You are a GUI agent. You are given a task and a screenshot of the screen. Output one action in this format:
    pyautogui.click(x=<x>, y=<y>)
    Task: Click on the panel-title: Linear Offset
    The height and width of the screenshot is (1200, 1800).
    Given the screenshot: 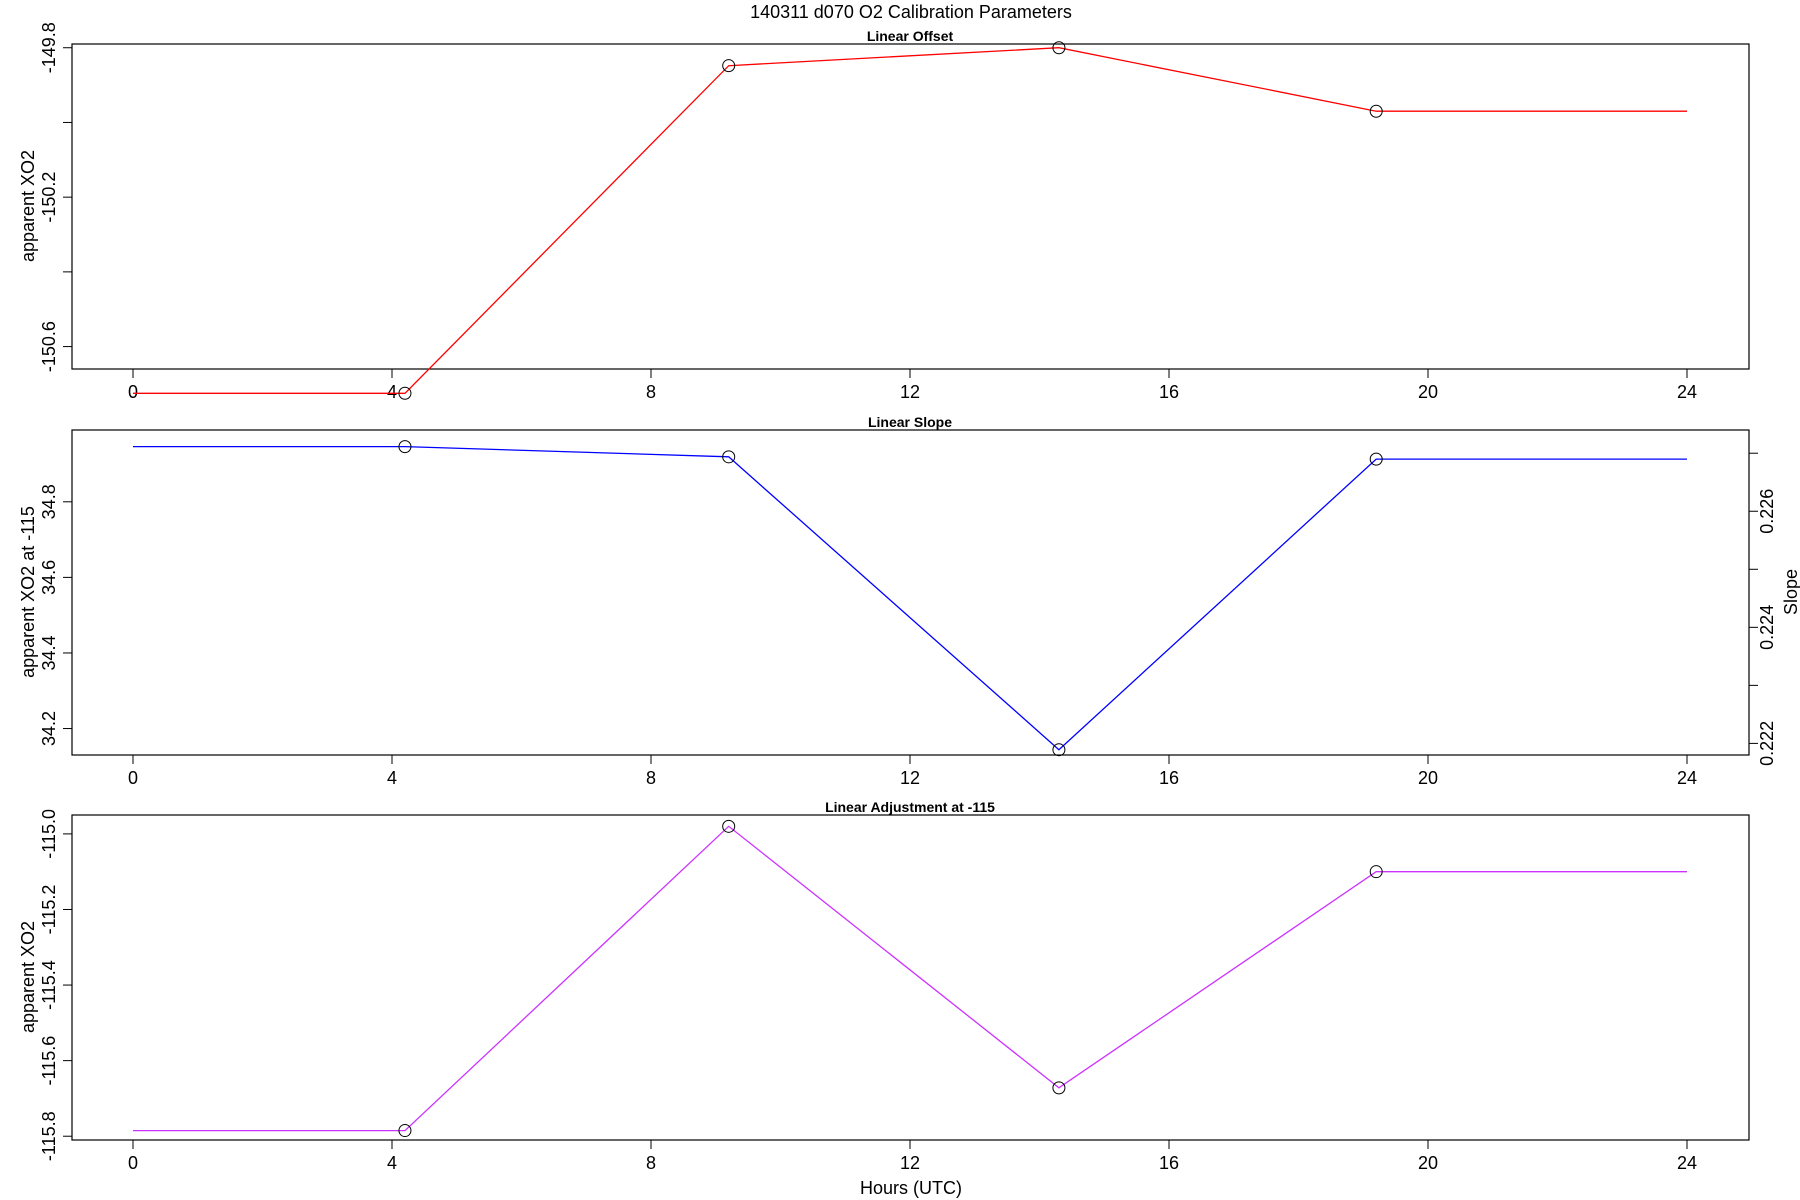 What is the action you would take?
    pyautogui.click(x=910, y=36)
    